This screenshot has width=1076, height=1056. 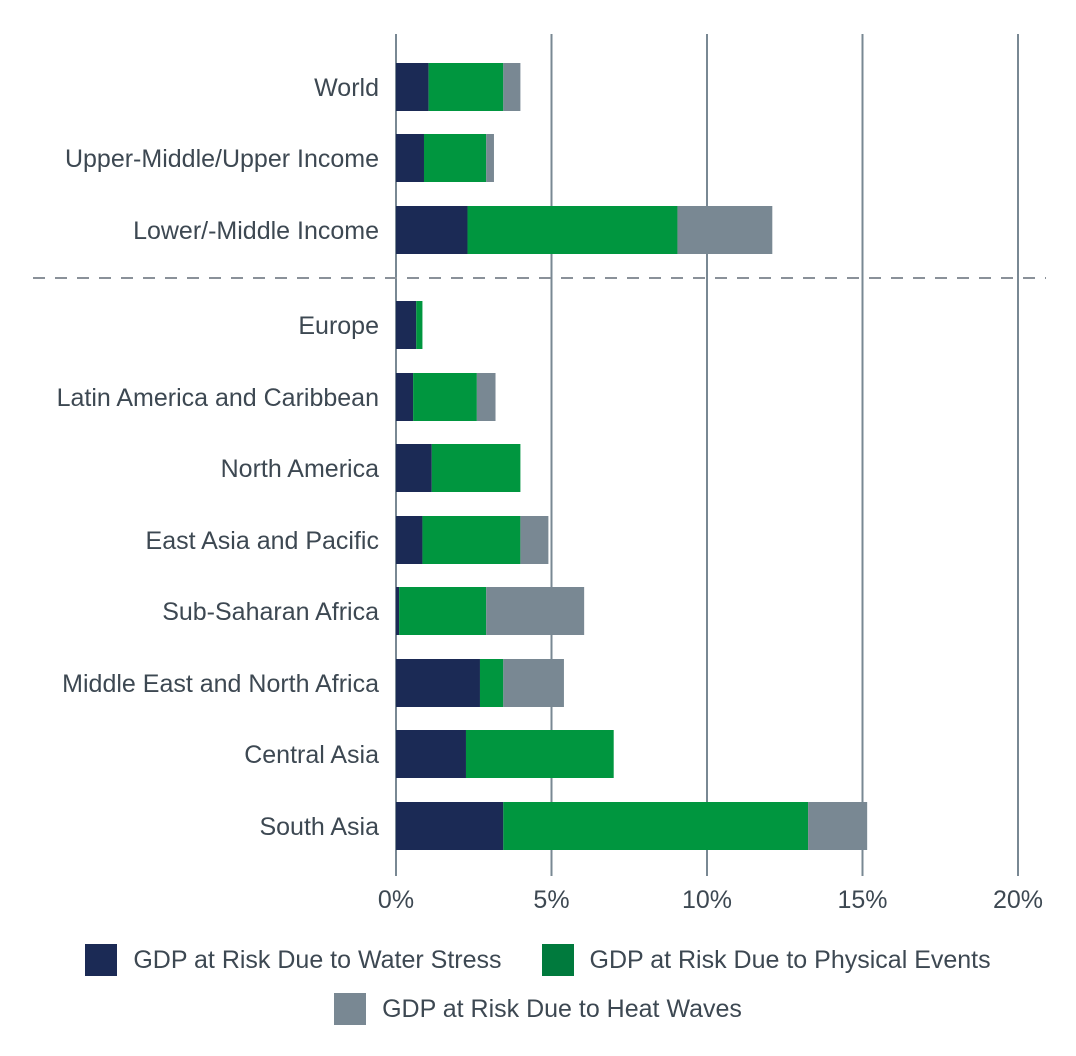 I want to click on category-label-2: Lower/-Middle Income, so click(x=256, y=231).